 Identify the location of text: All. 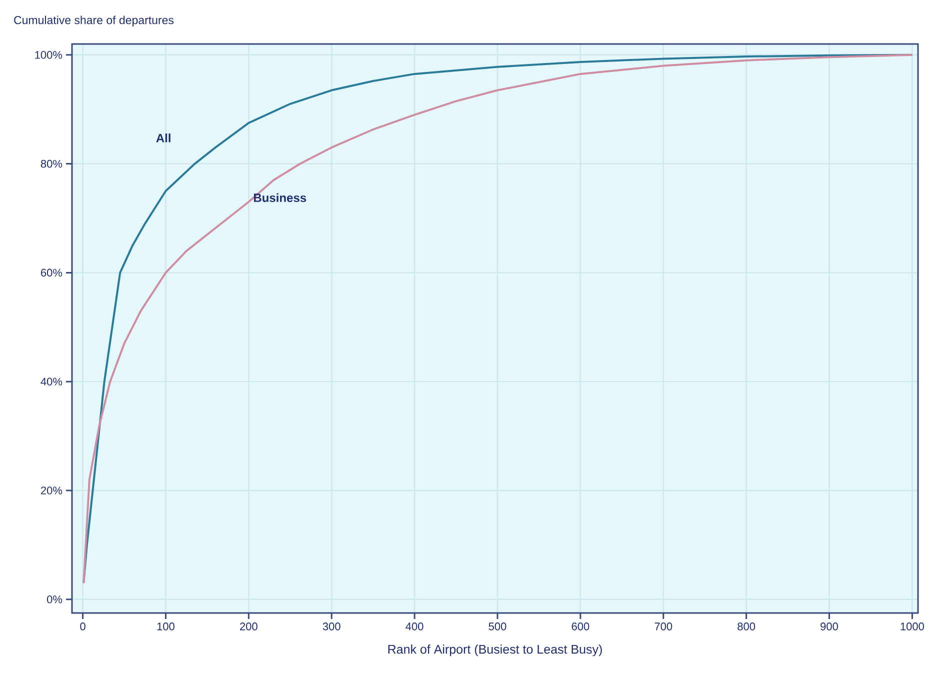
(163, 138).